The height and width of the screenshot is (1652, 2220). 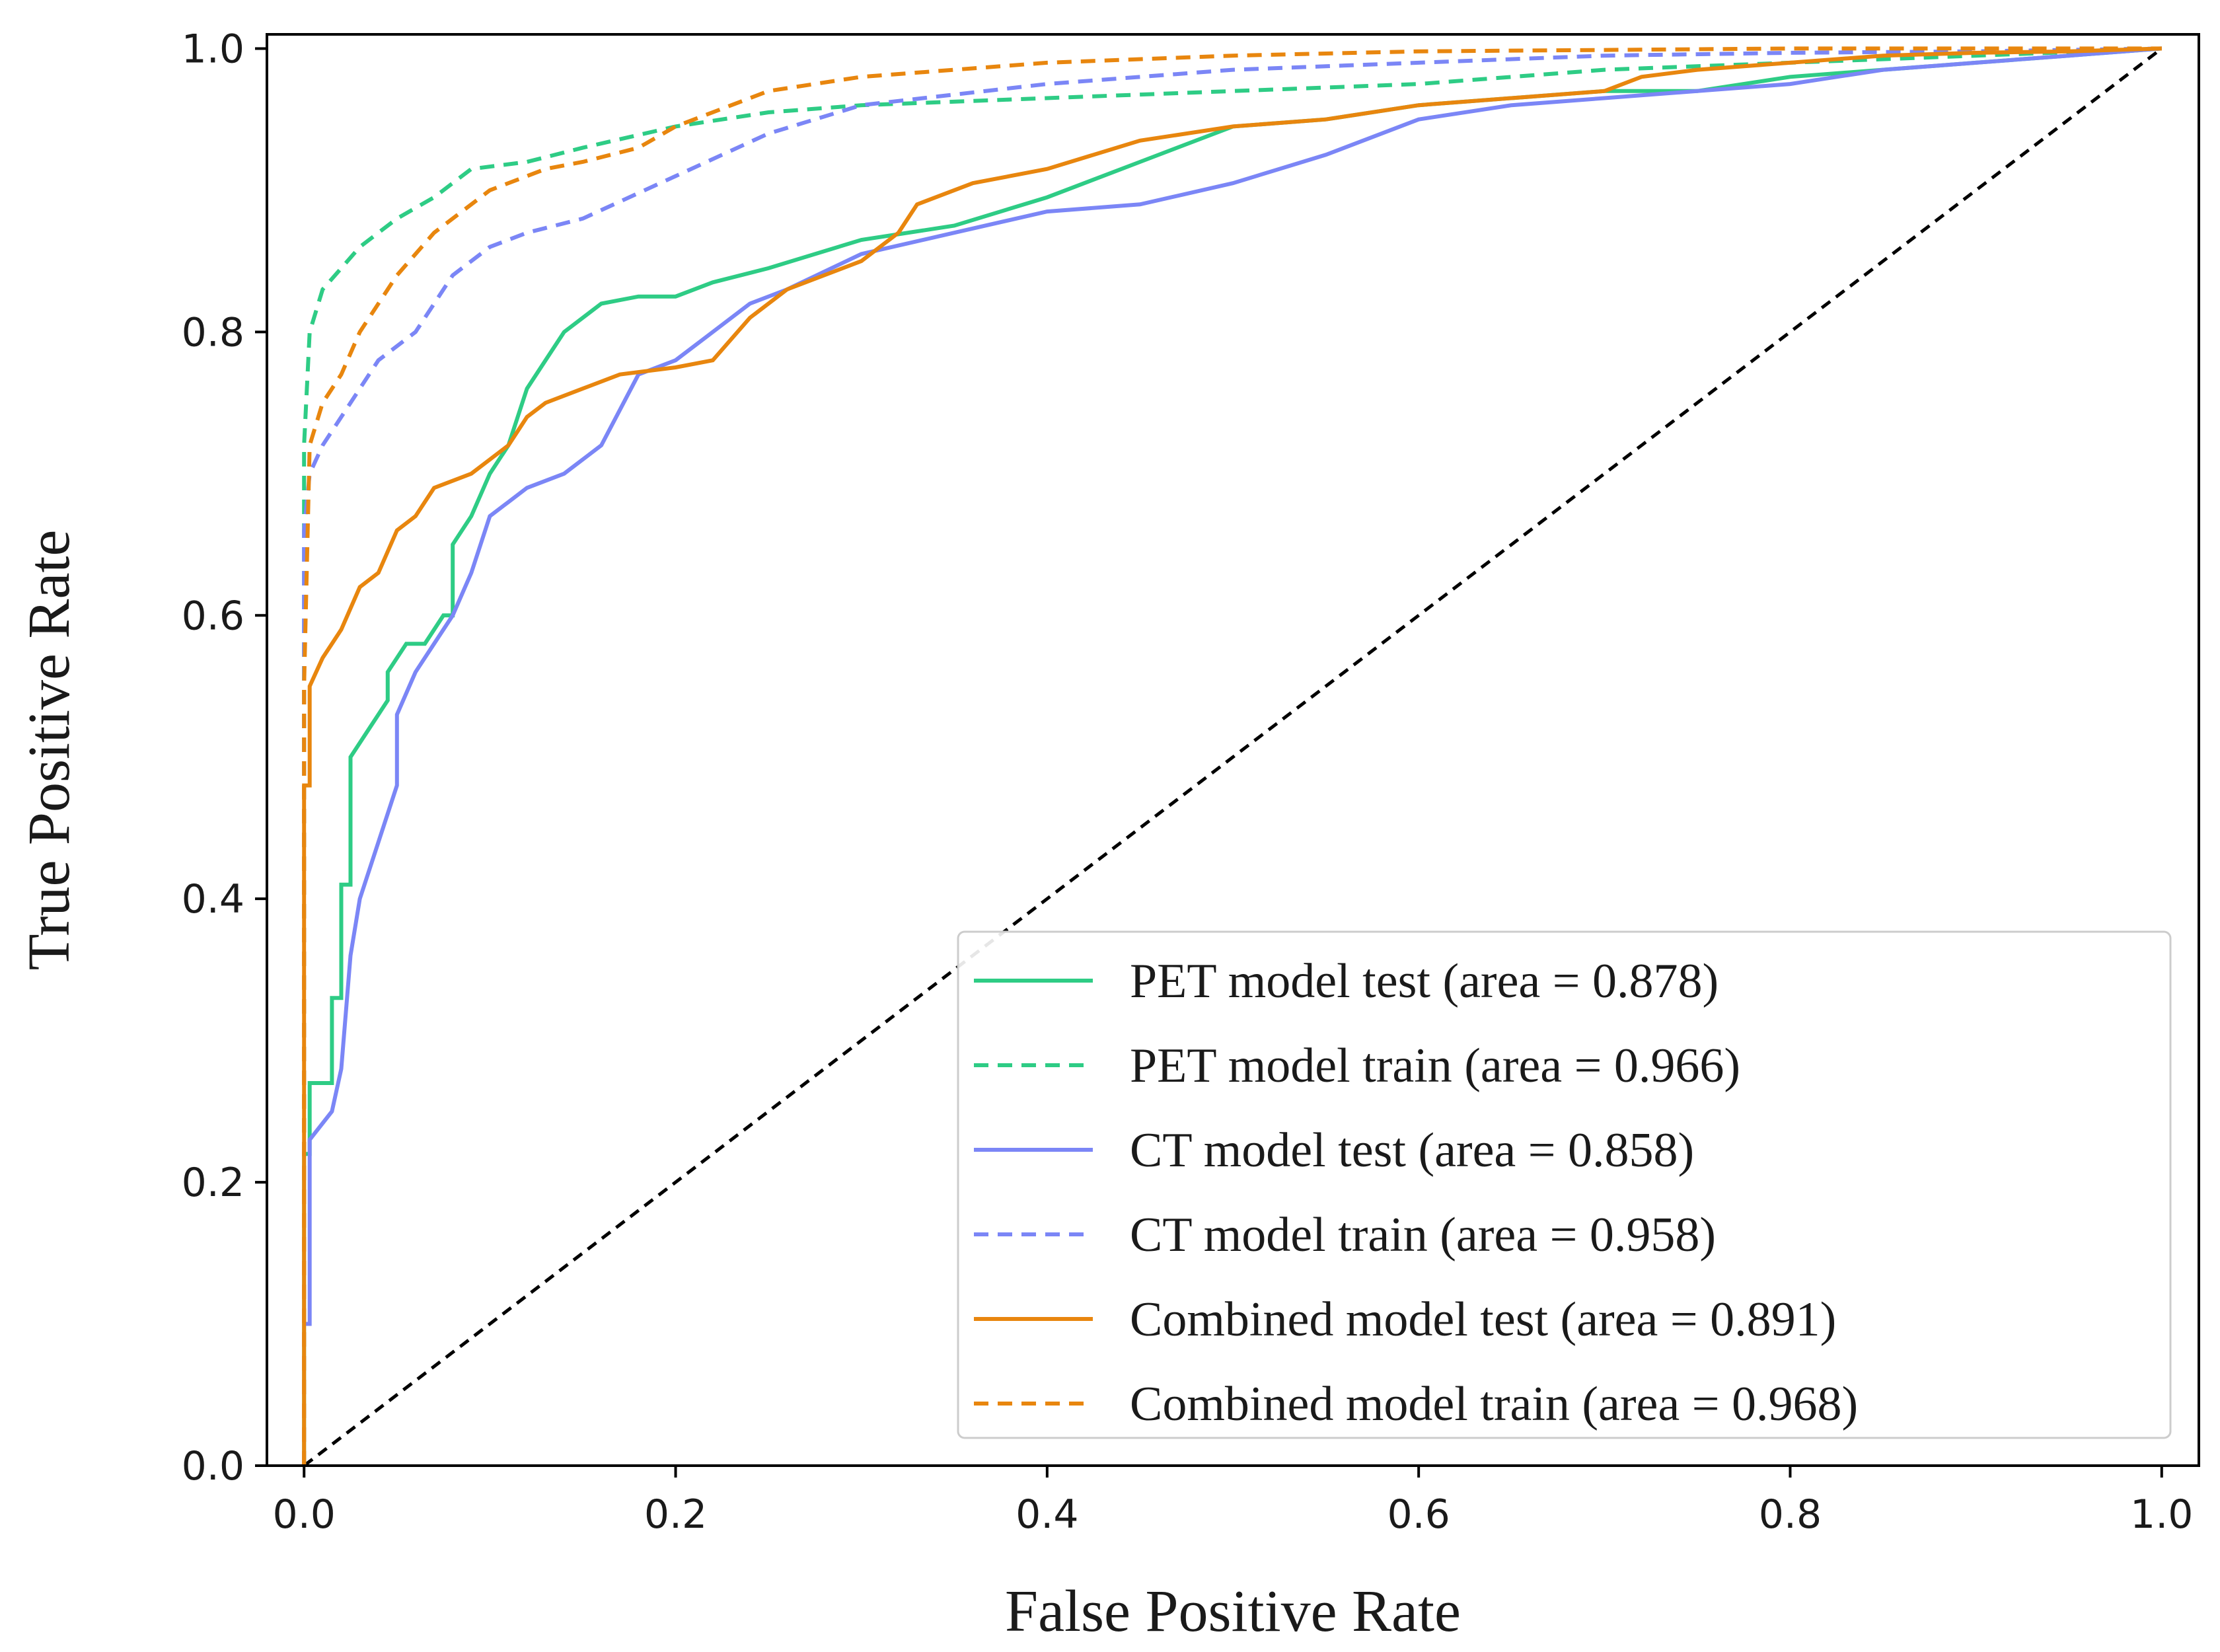 What do you see at coordinates (1424, 981) in the screenshot?
I see `legend-label-0: PET model test (area = 0.878)` at bounding box center [1424, 981].